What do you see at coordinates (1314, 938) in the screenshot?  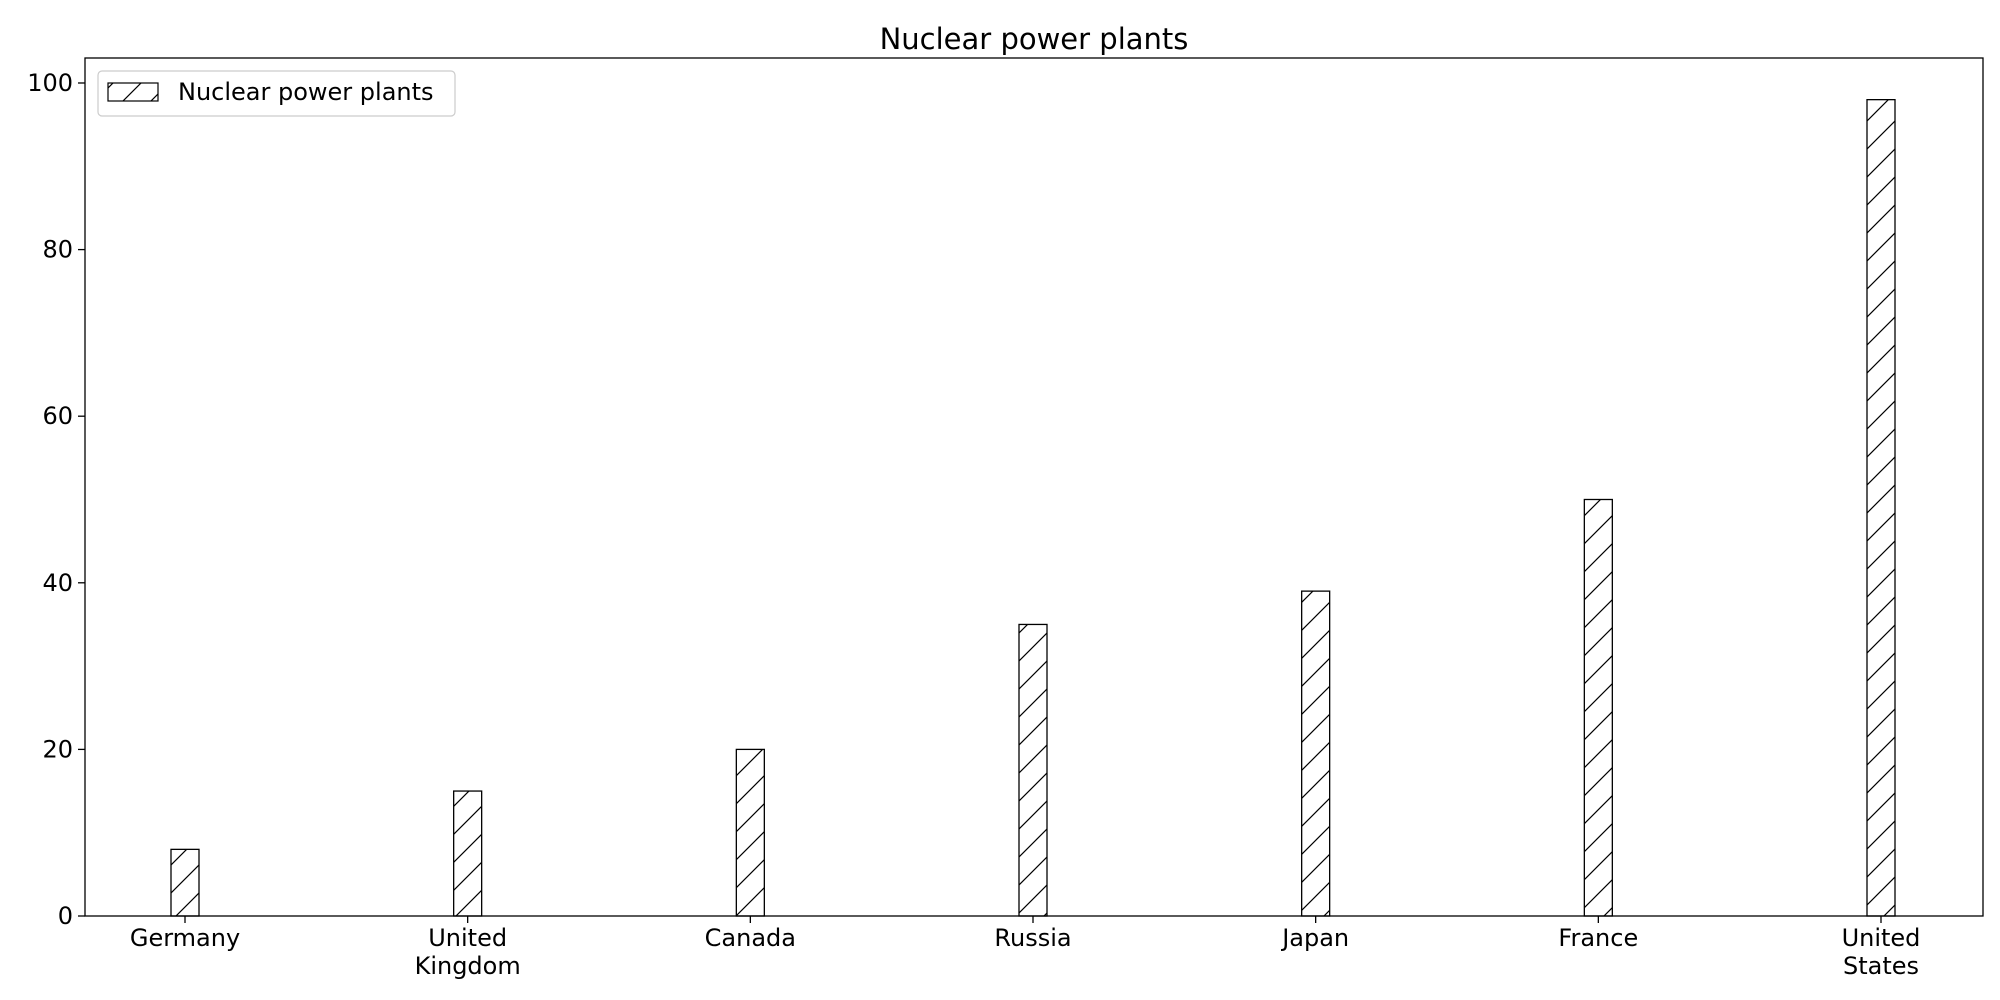 I see `x-tick-label-4: Japan` at bounding box center [1314, 938].